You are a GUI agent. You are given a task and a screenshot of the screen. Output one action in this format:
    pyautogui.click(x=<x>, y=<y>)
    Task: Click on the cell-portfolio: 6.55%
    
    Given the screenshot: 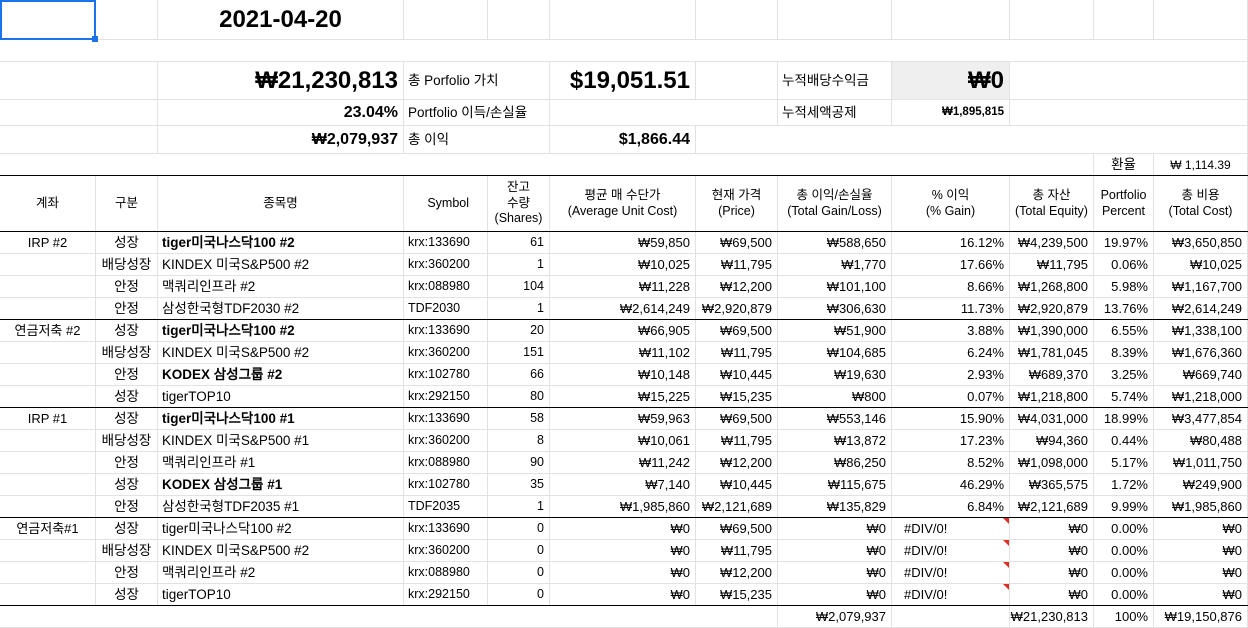 What is the action you would take?
    pyautogui.click(x=1124, y=331)
    